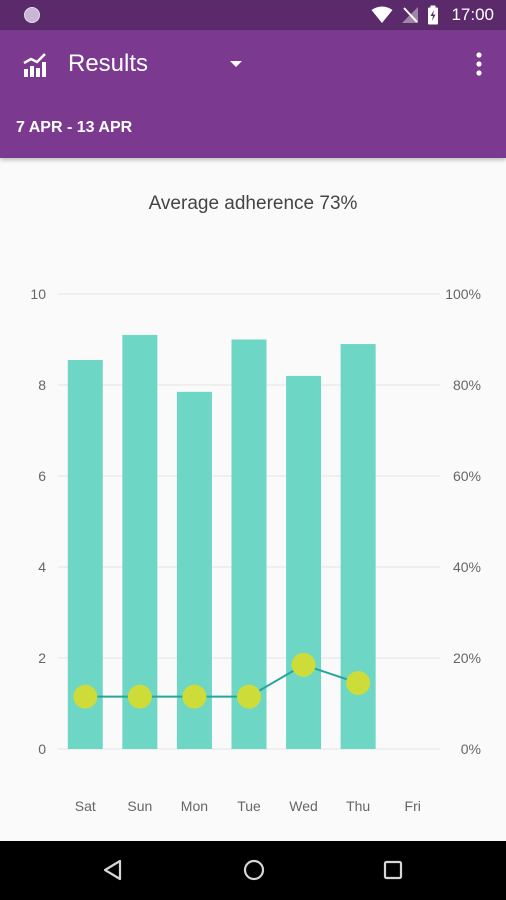 This screenshot has width=506, height=900. Describe the element at coordinates (85, 696) in the screenshot. I see `adherence-point-sat` at that location.